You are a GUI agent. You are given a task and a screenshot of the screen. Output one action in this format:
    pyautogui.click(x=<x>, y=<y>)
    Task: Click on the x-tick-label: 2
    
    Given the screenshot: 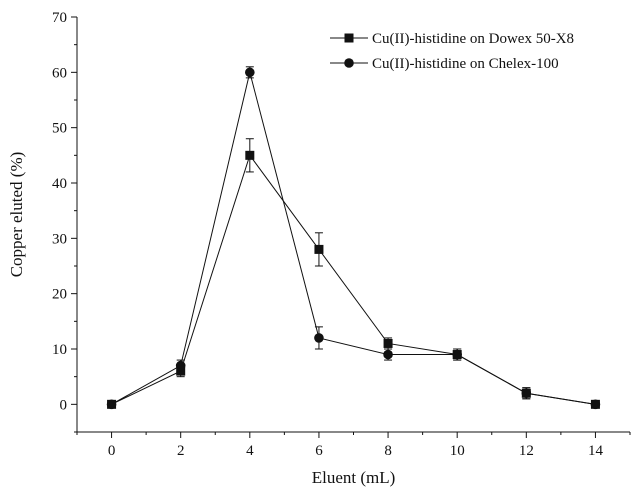 What is the action you would take?
    pyautogui.click(x=181, y=451)
    